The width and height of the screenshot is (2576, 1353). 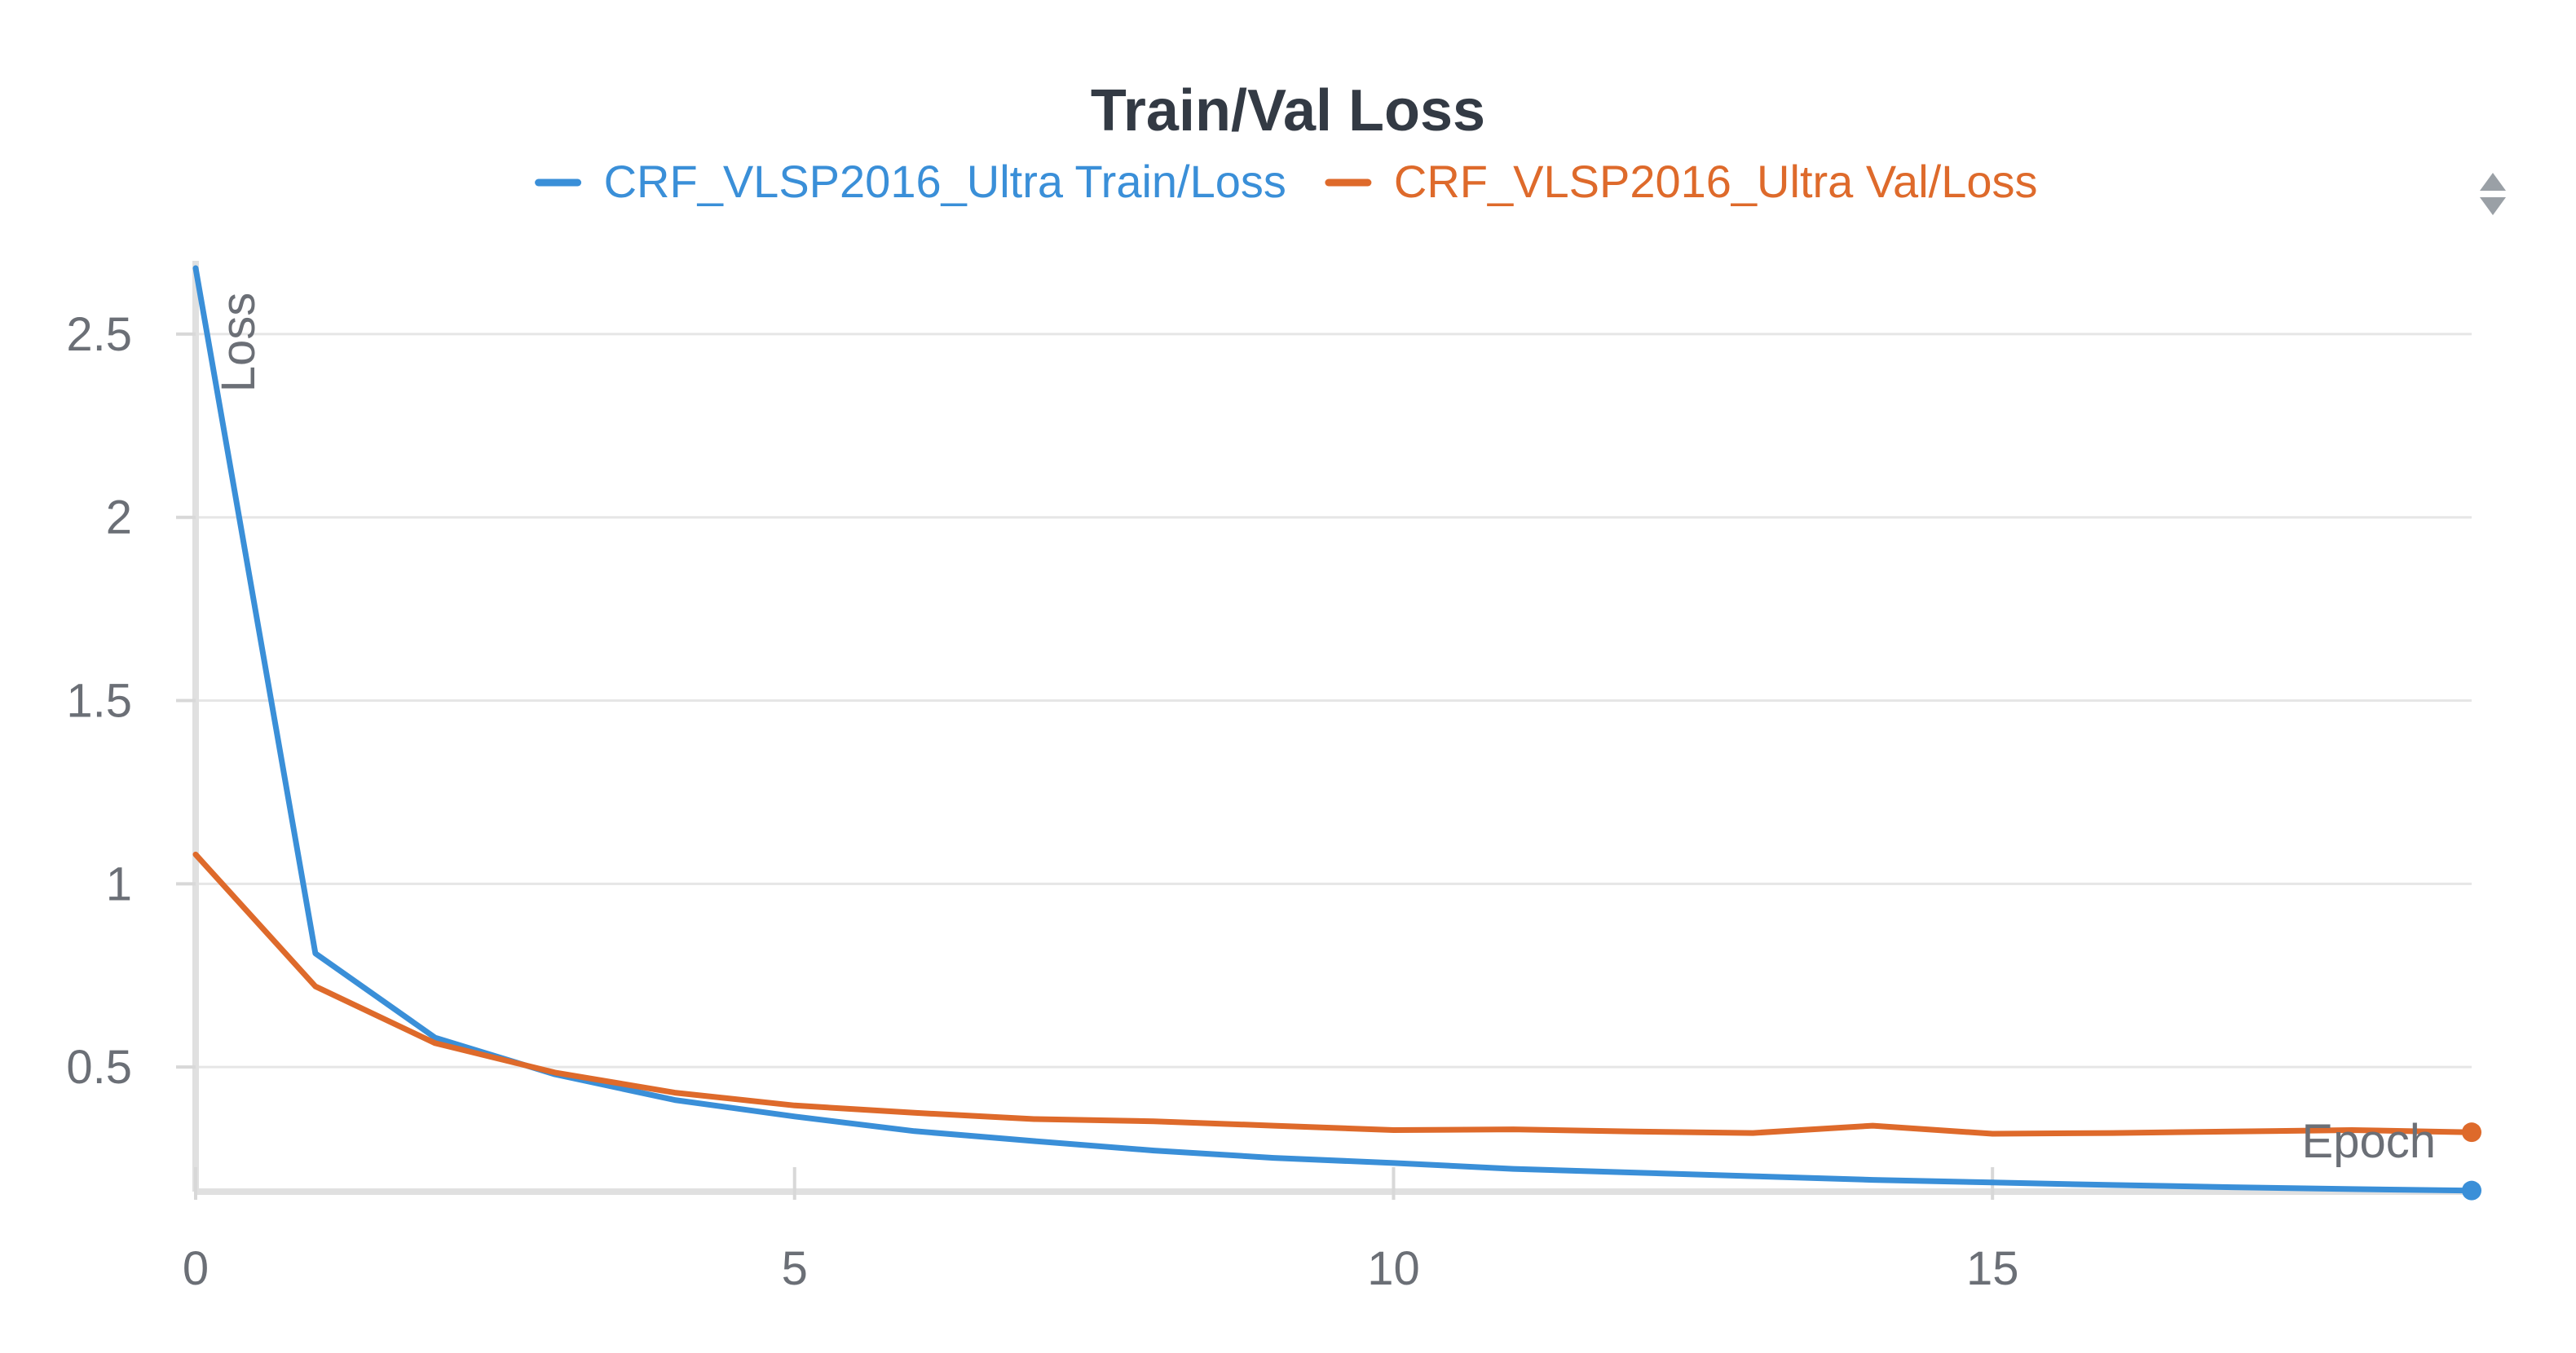 What do you see at coordinates (1288, 110) in the screenshot?
I see `chart-title: Train/Val Loss` at bounding box center [1288, 110].